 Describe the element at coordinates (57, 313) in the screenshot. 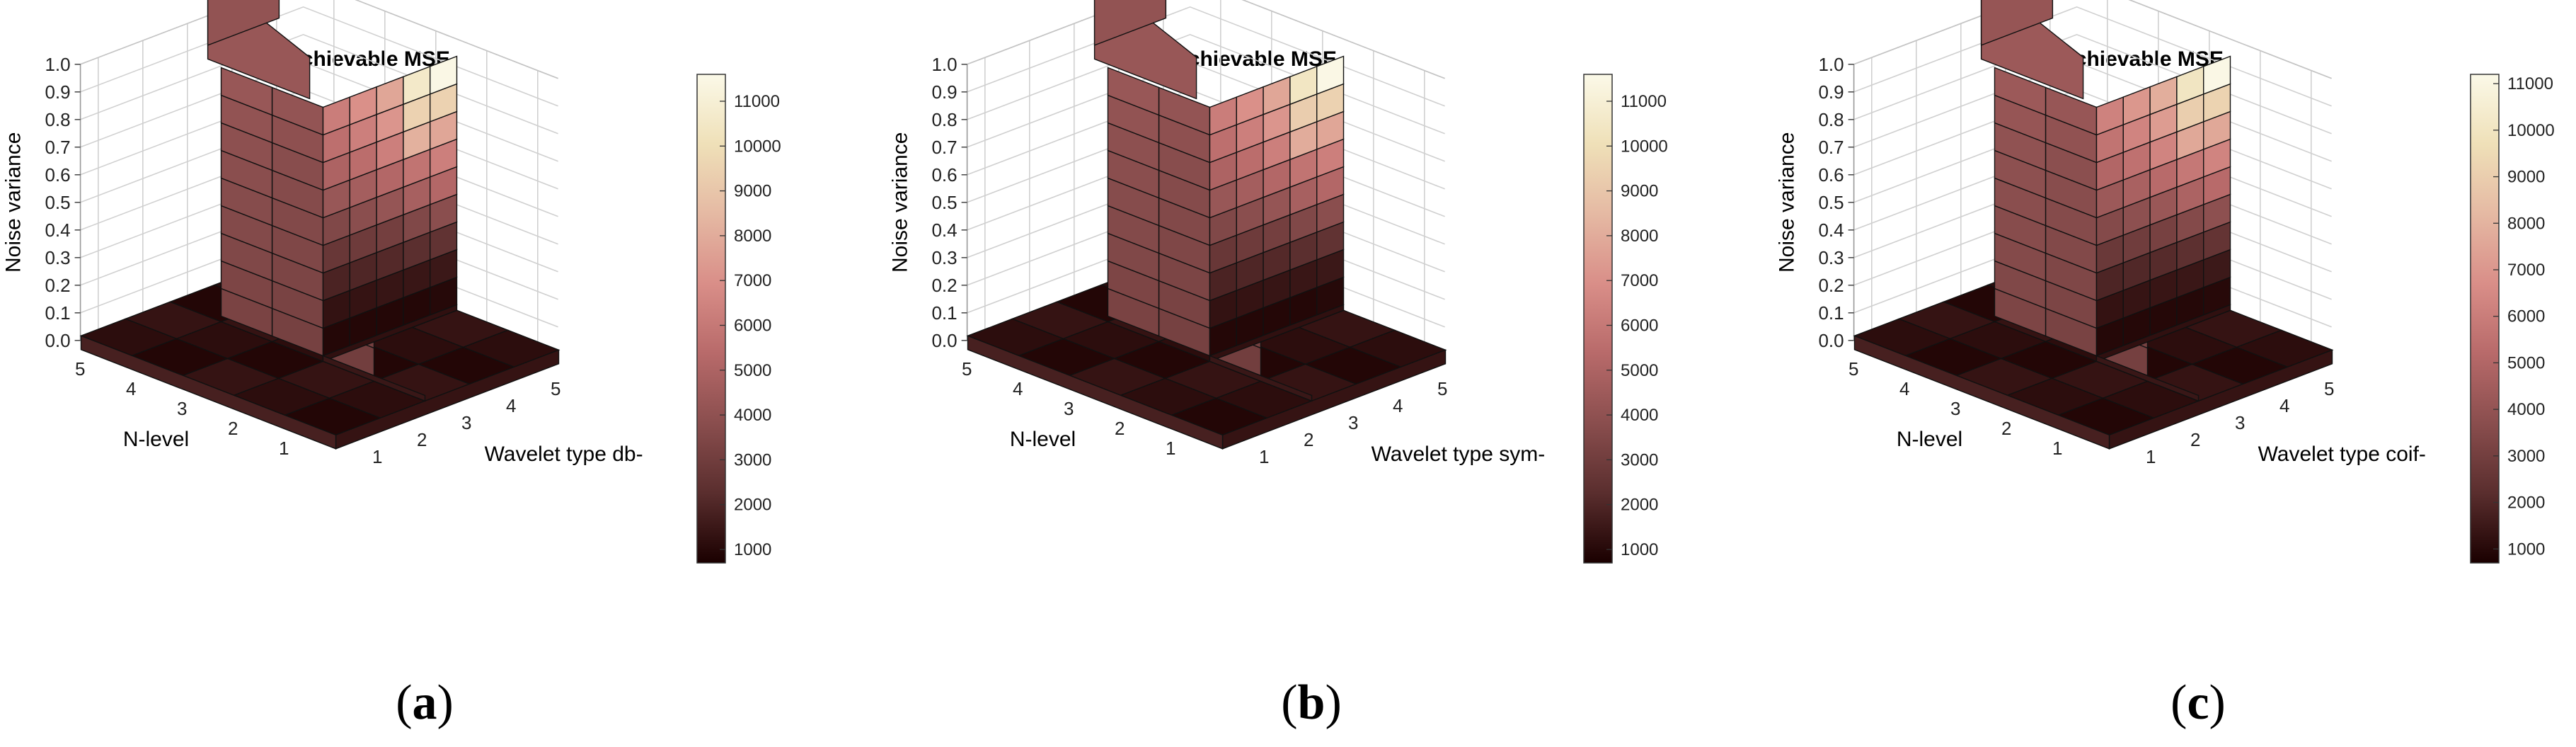

I see `z-tick-label: 0.1` at that location.